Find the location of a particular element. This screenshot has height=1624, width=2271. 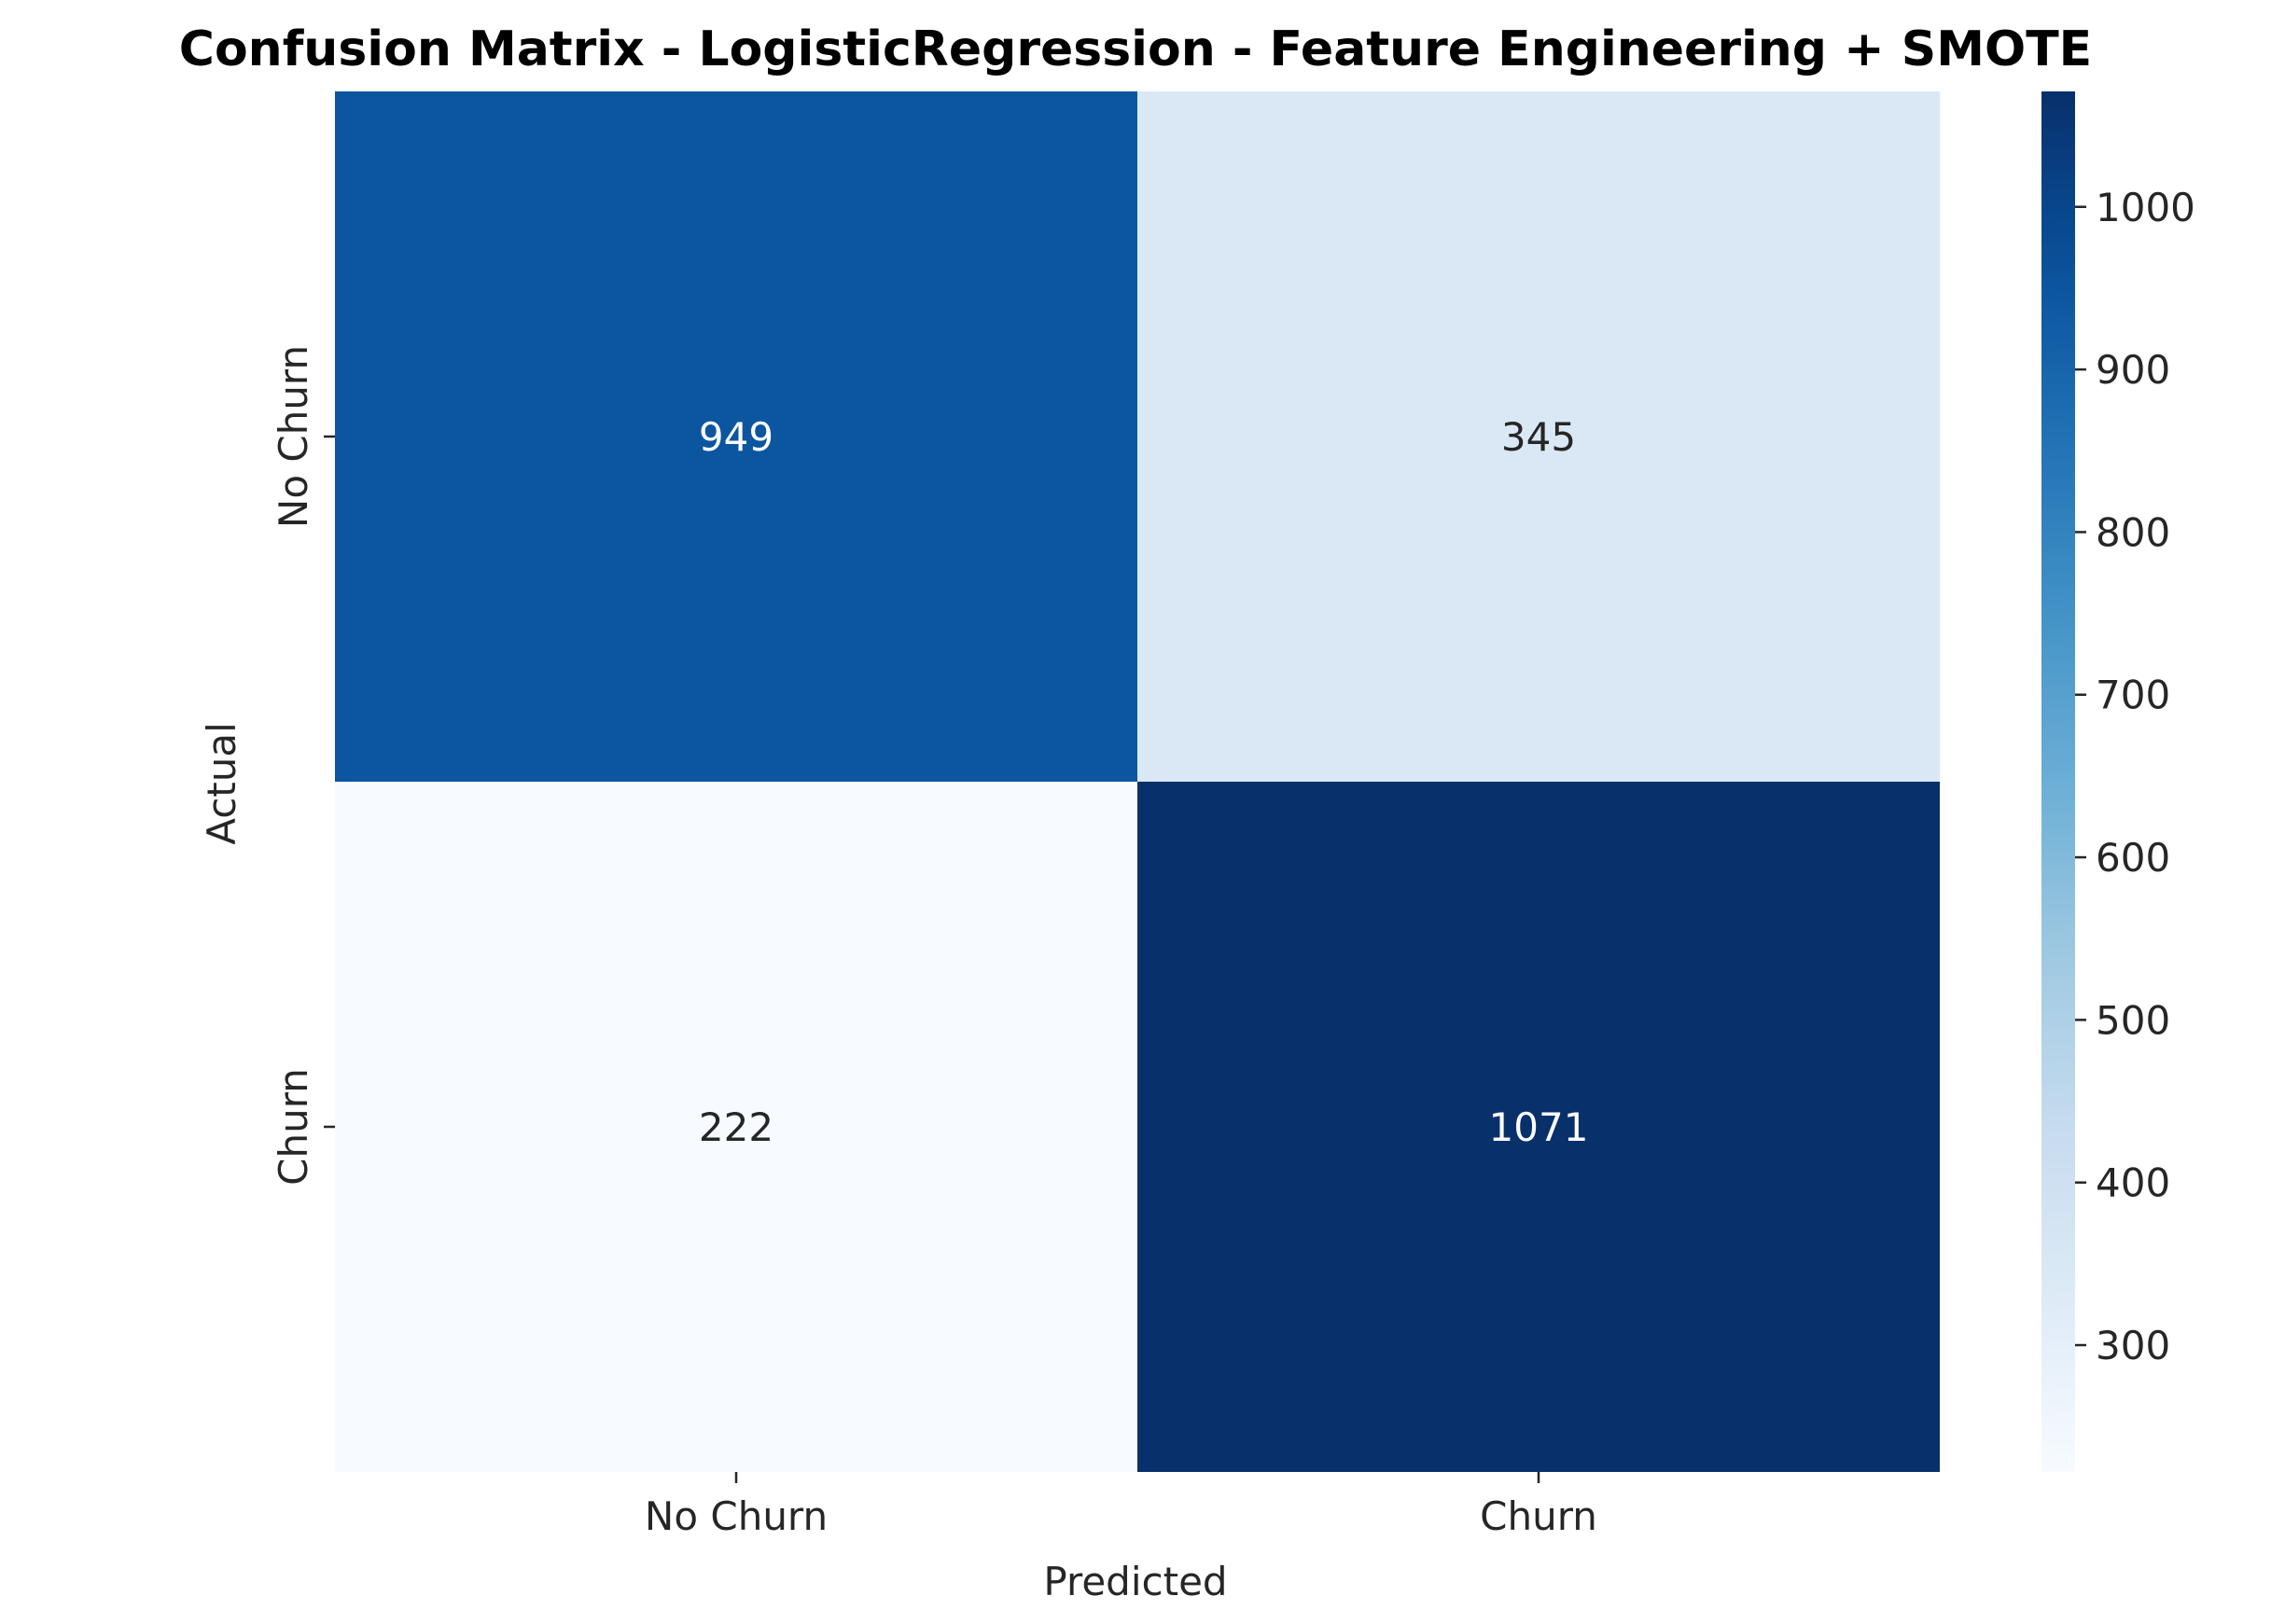

colorbar-tick-label-3: 600 is located at coordinates (2133, 858).